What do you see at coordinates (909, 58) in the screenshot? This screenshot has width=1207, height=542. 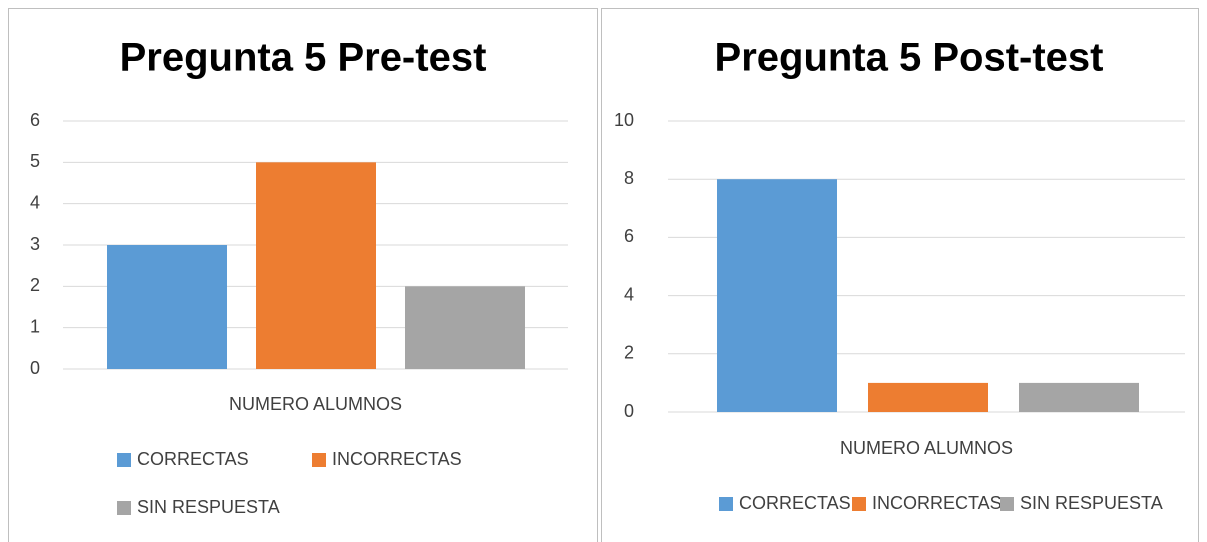 I see `chart-title: Pregunta 5 Post-test` at bounding box center [909, 58].